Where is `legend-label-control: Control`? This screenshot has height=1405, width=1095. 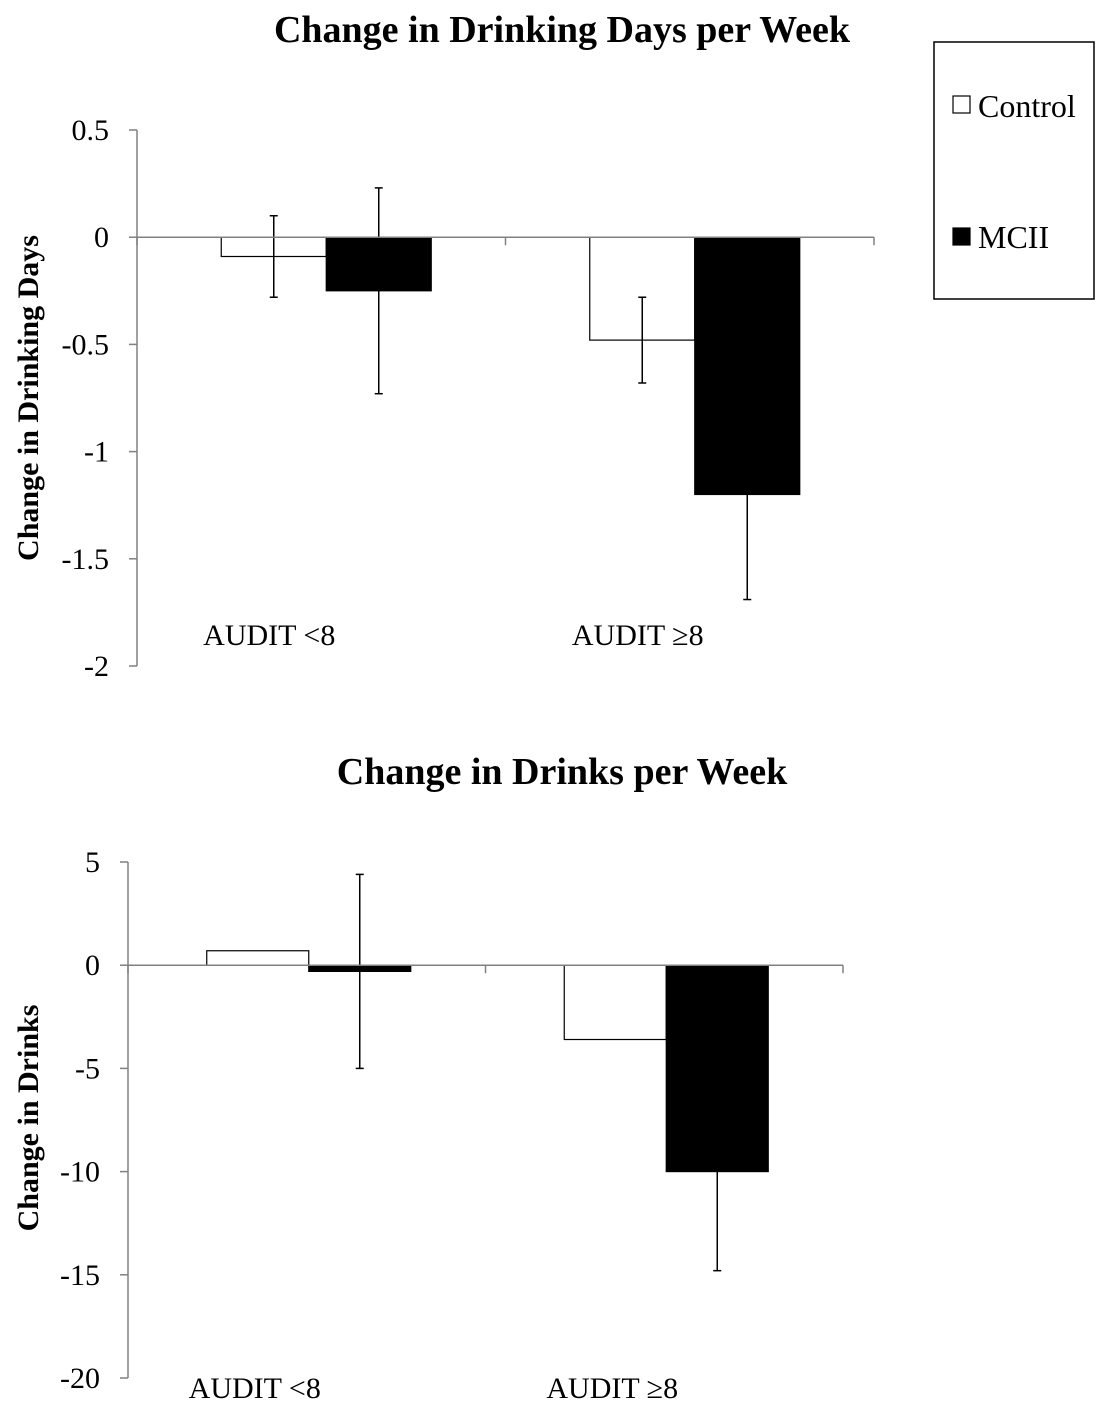 legend-label-control: Control is located at coordinates (1027, 106).